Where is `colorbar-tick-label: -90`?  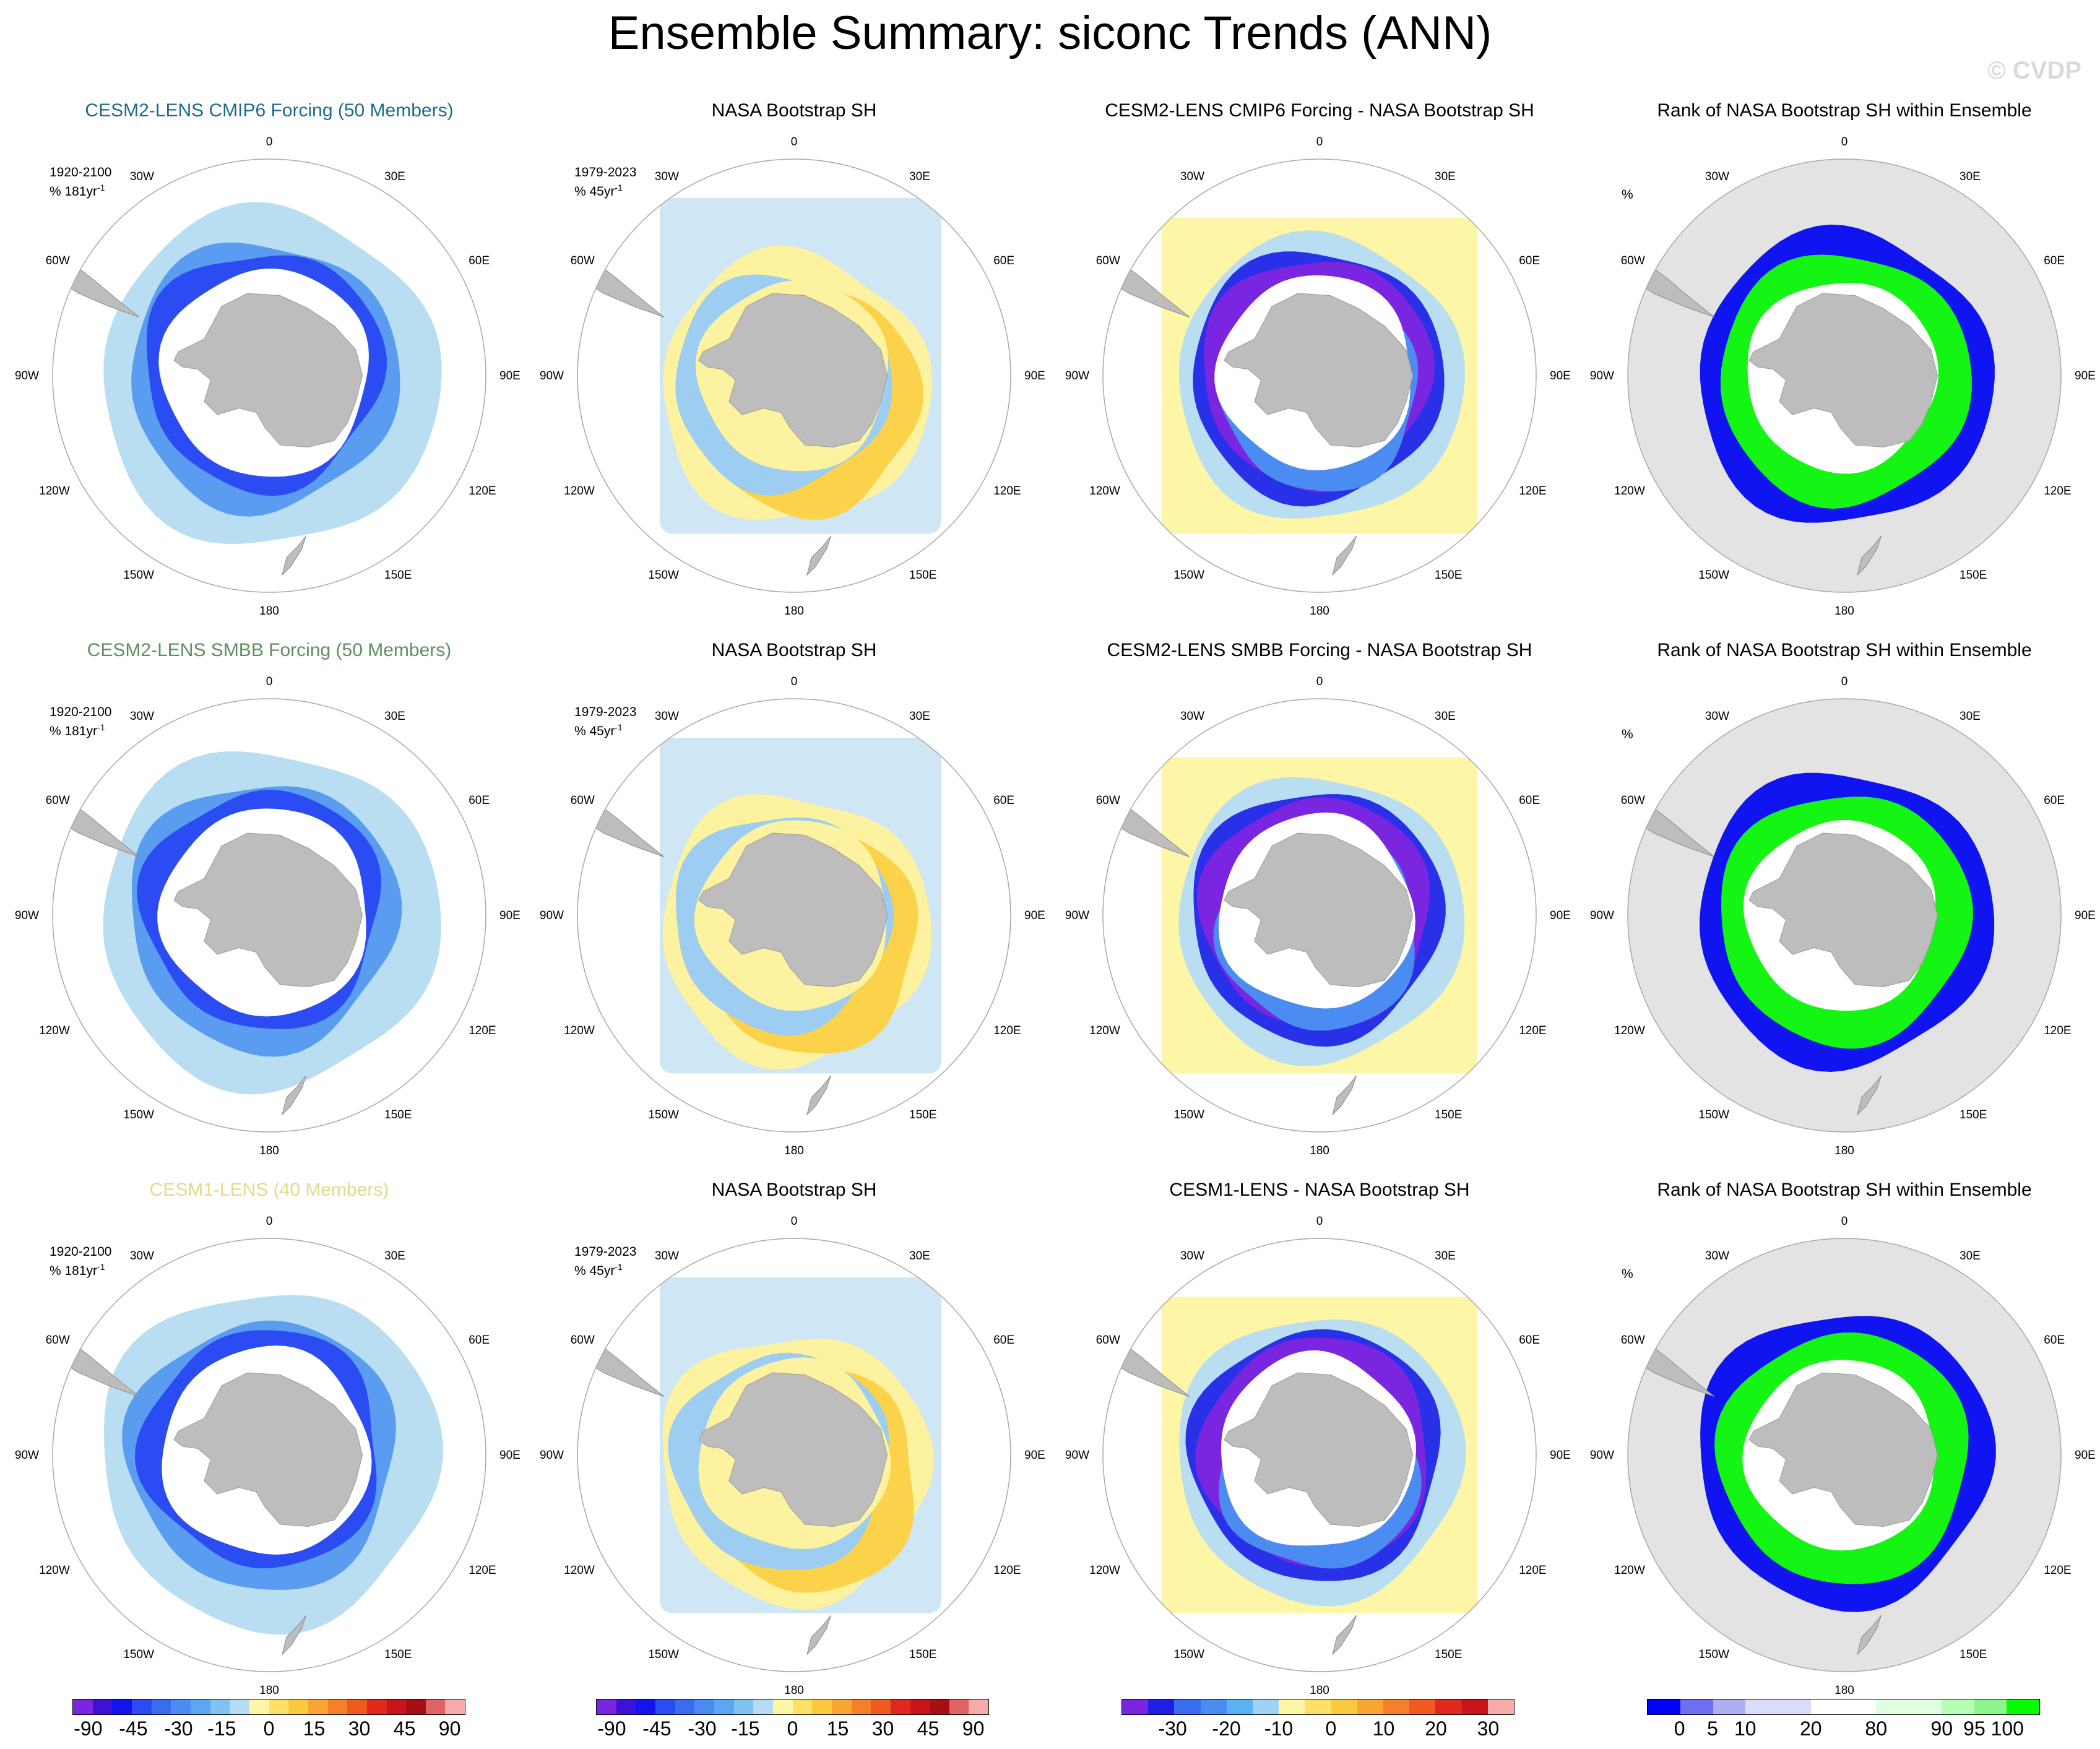
colorbar-tick-label: -90 is located at coordinates (88, 1728).